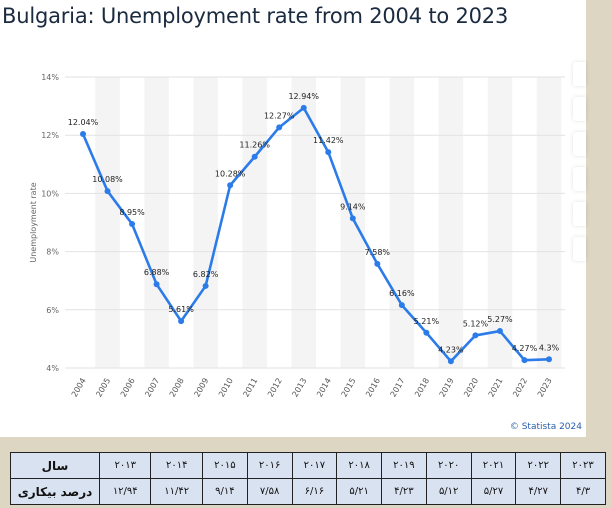  Describe the element at coordinates (314, 465) in the screenshot. I see `year-cell: ۲۰۱۷` at that location.